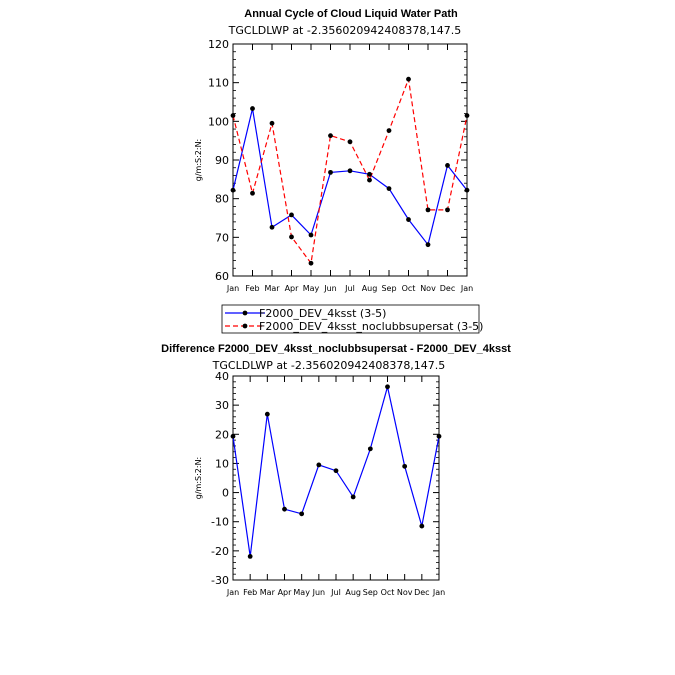 The image size is (675, 675). Describe the element at coordinates (218, 121) in the screenshot. I see `y-tick-label: 100` at that location.